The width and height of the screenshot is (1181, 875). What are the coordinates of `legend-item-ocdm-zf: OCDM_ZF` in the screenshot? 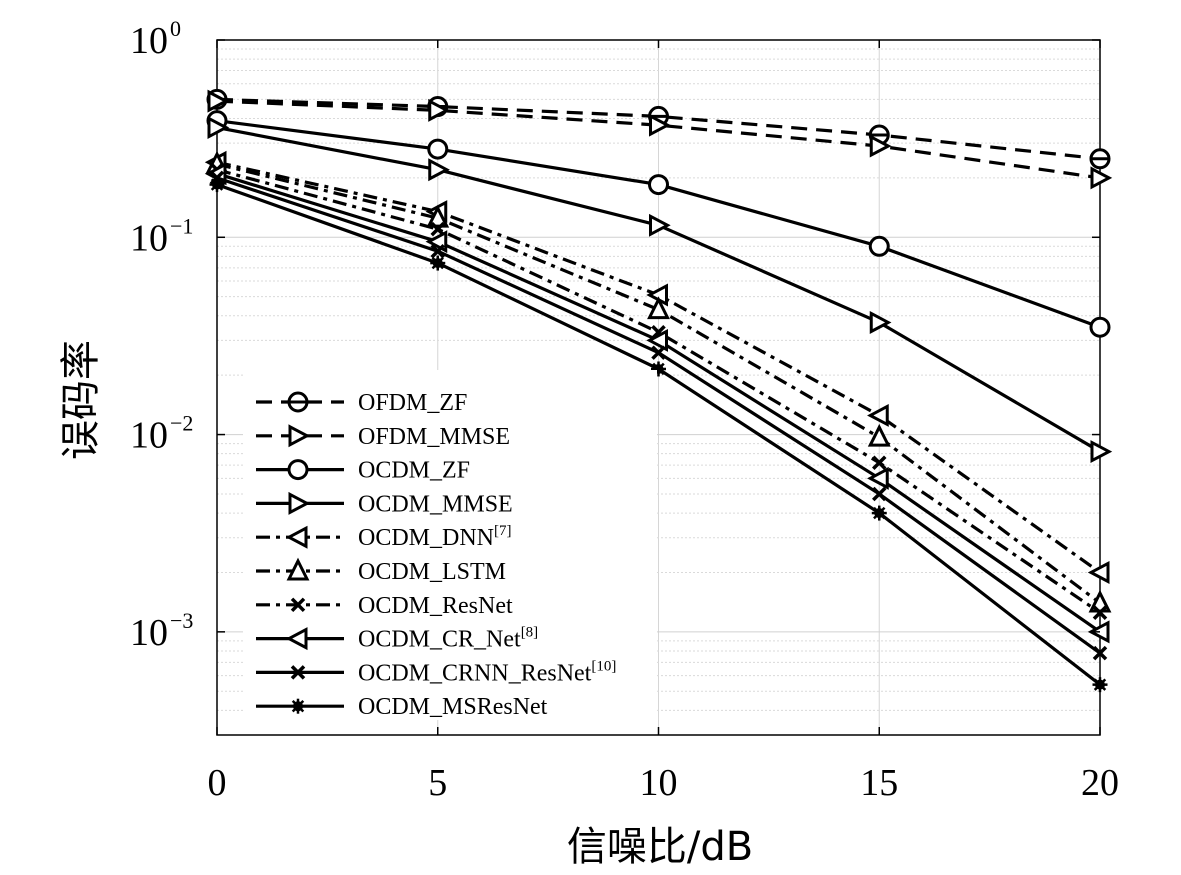 It's located at (363, 471).